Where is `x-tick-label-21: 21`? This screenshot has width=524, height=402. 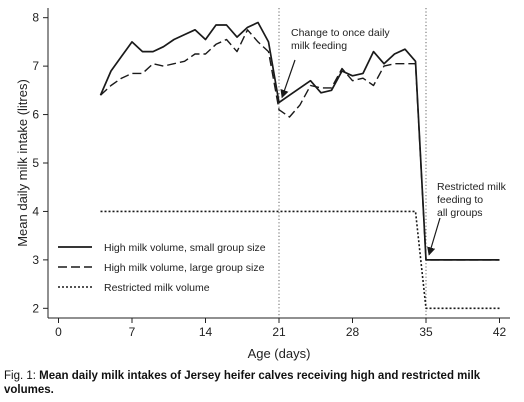 x-tick-label-21: 21 is located at coordinates (279, 332).